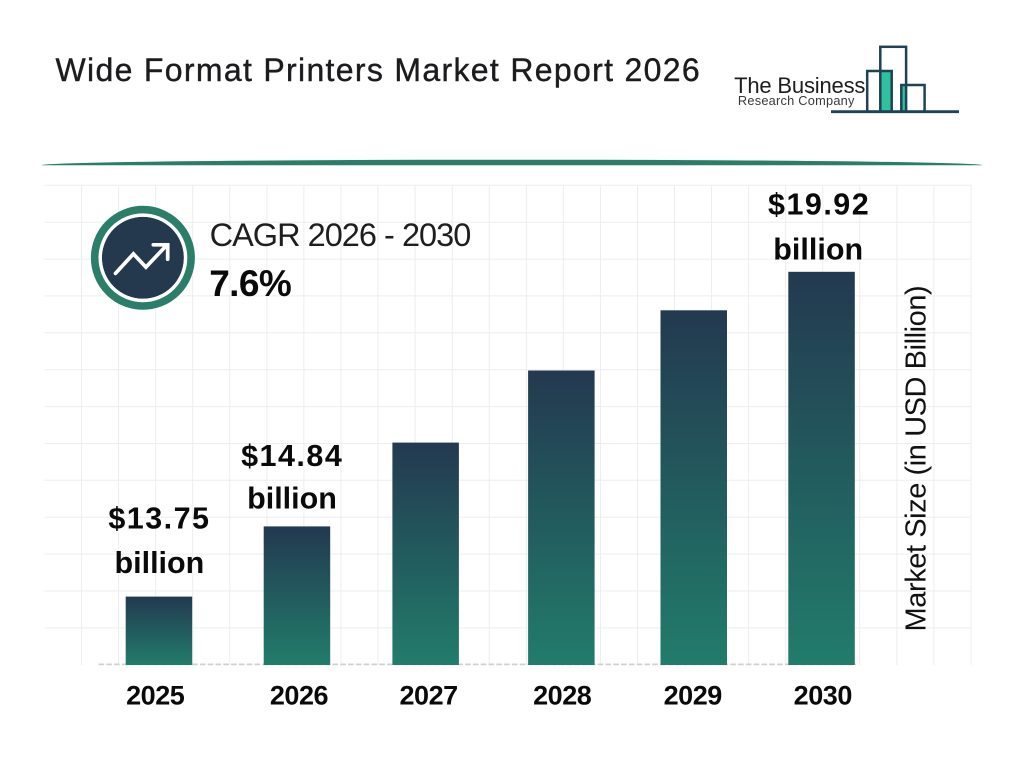  Describe the element at coordinates (428, 696) in the screenshot. I see `svg-text: 2027` at that location.